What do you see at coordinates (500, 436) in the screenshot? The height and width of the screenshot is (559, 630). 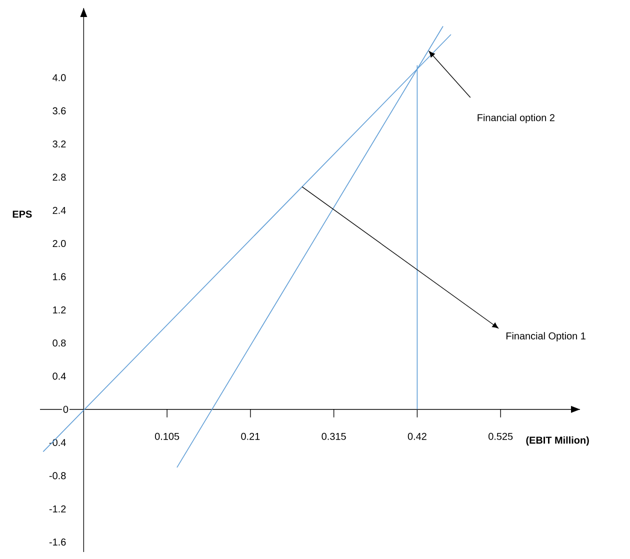 I see `x-tick-label: 0.525` at bounding box center [500, 436].